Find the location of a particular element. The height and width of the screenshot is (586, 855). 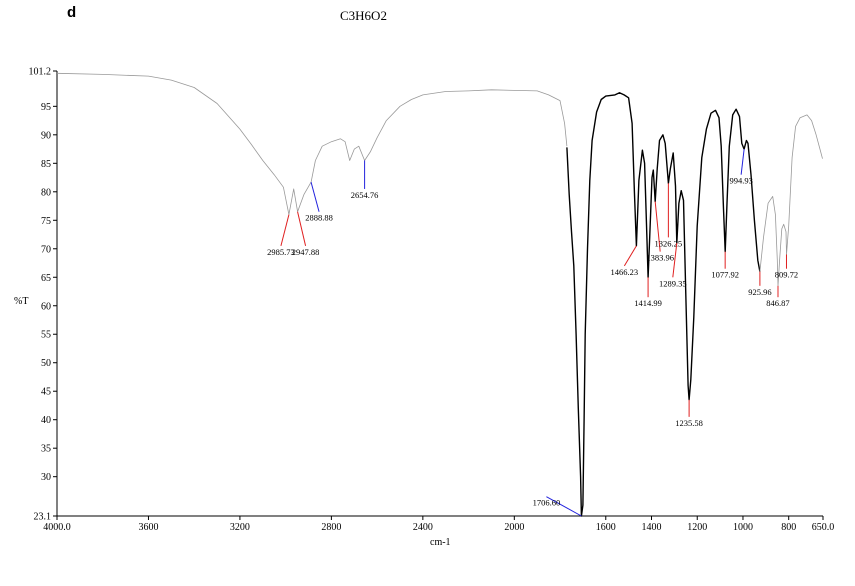

chart-title: C3H6O2 is located at coordinates (363, 15).